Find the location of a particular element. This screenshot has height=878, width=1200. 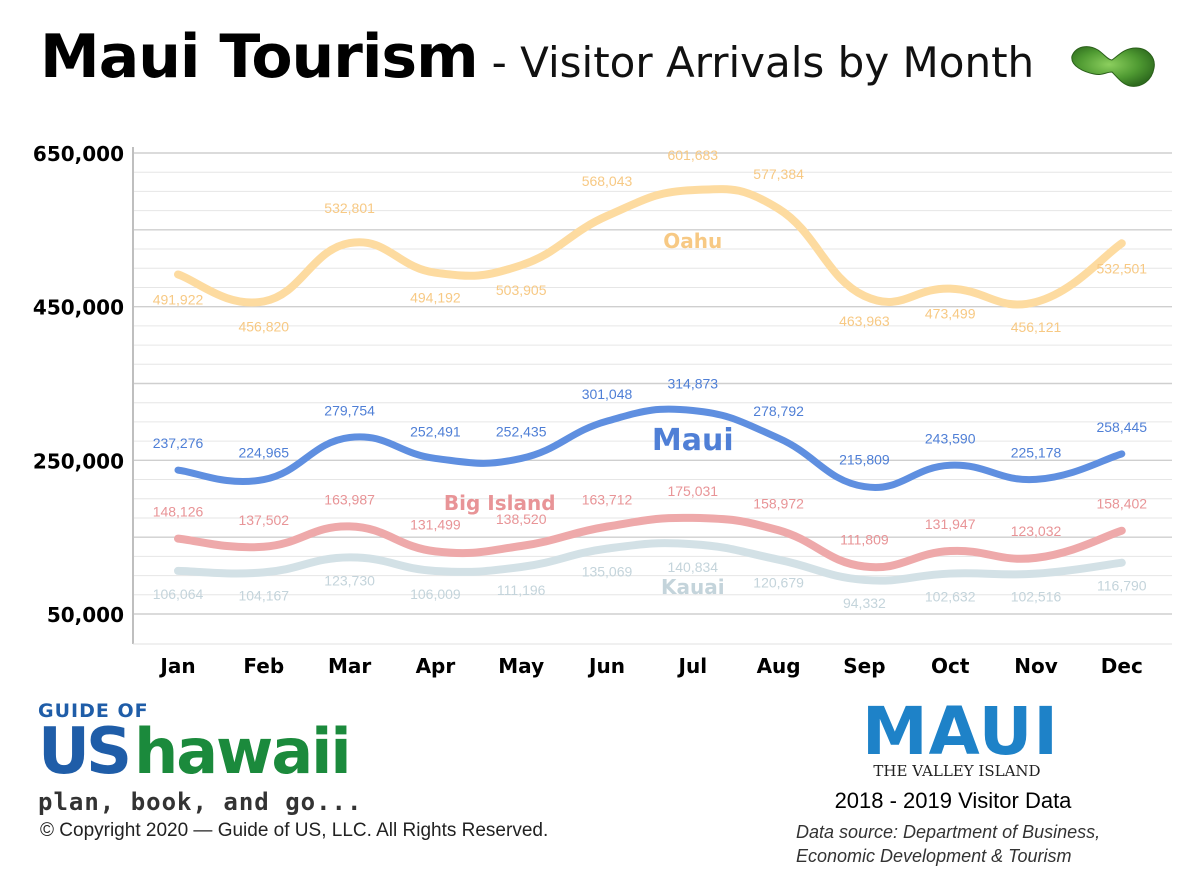

y-tick-label: 650,000 is located at coordinates (78, 154).